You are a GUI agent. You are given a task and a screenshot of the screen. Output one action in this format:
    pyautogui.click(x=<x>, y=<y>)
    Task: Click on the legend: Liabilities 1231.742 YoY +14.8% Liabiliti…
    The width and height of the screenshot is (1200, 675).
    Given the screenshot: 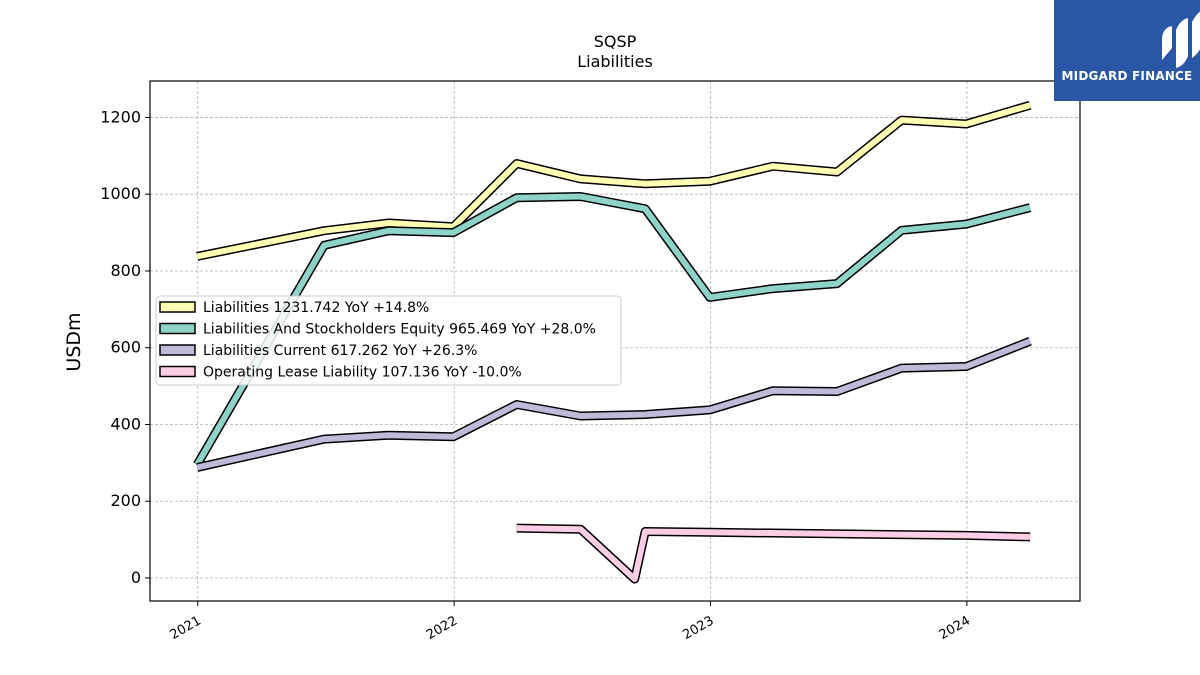 What is the action you would take?
    pyautogui.click(x=388, y=340)
    